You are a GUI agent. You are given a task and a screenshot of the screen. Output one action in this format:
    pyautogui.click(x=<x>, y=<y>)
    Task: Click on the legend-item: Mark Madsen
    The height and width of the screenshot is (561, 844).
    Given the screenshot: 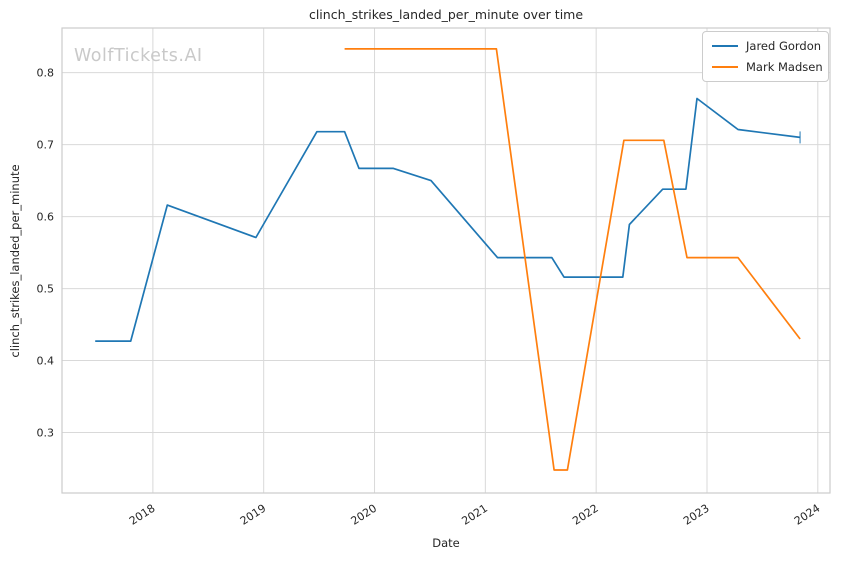 What is the action you would take?
    pyautogui.click(x=767, y=67)
    